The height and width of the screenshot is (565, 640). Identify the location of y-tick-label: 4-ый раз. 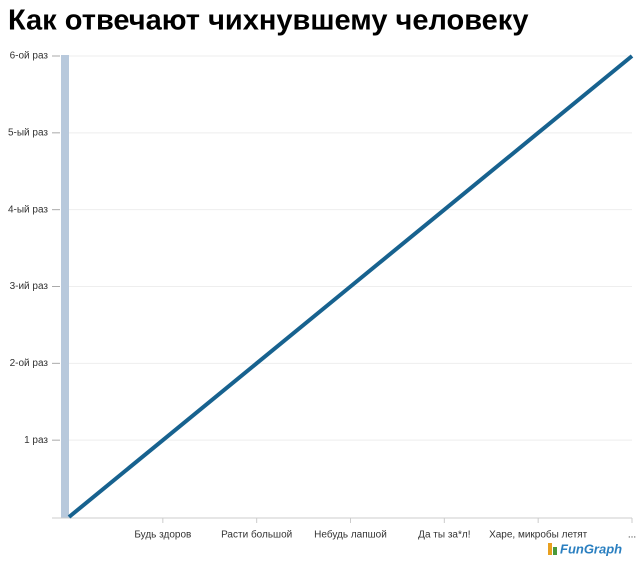
(28, 209).